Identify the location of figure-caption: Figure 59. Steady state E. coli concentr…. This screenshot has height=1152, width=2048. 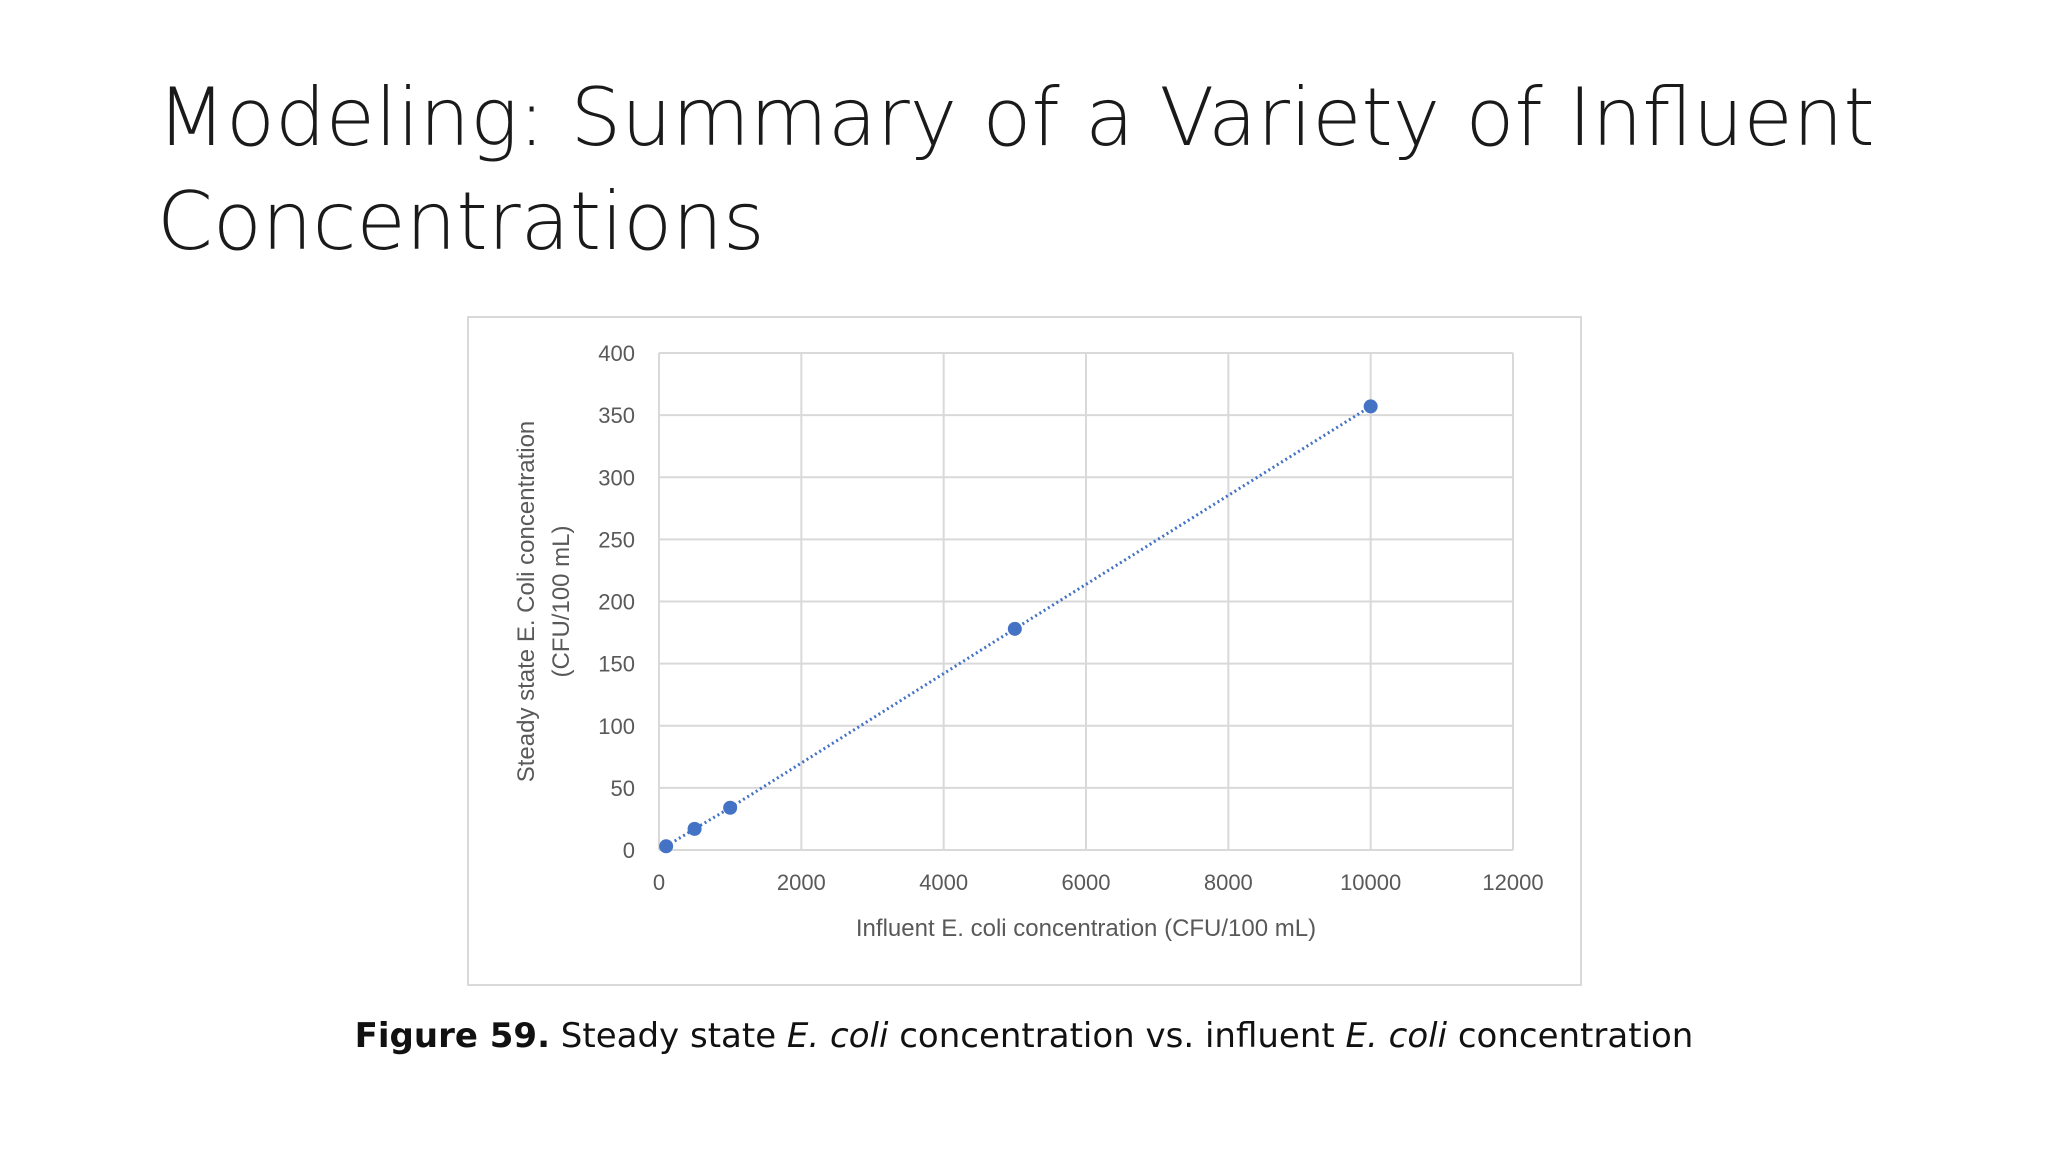
(1024, 1036).